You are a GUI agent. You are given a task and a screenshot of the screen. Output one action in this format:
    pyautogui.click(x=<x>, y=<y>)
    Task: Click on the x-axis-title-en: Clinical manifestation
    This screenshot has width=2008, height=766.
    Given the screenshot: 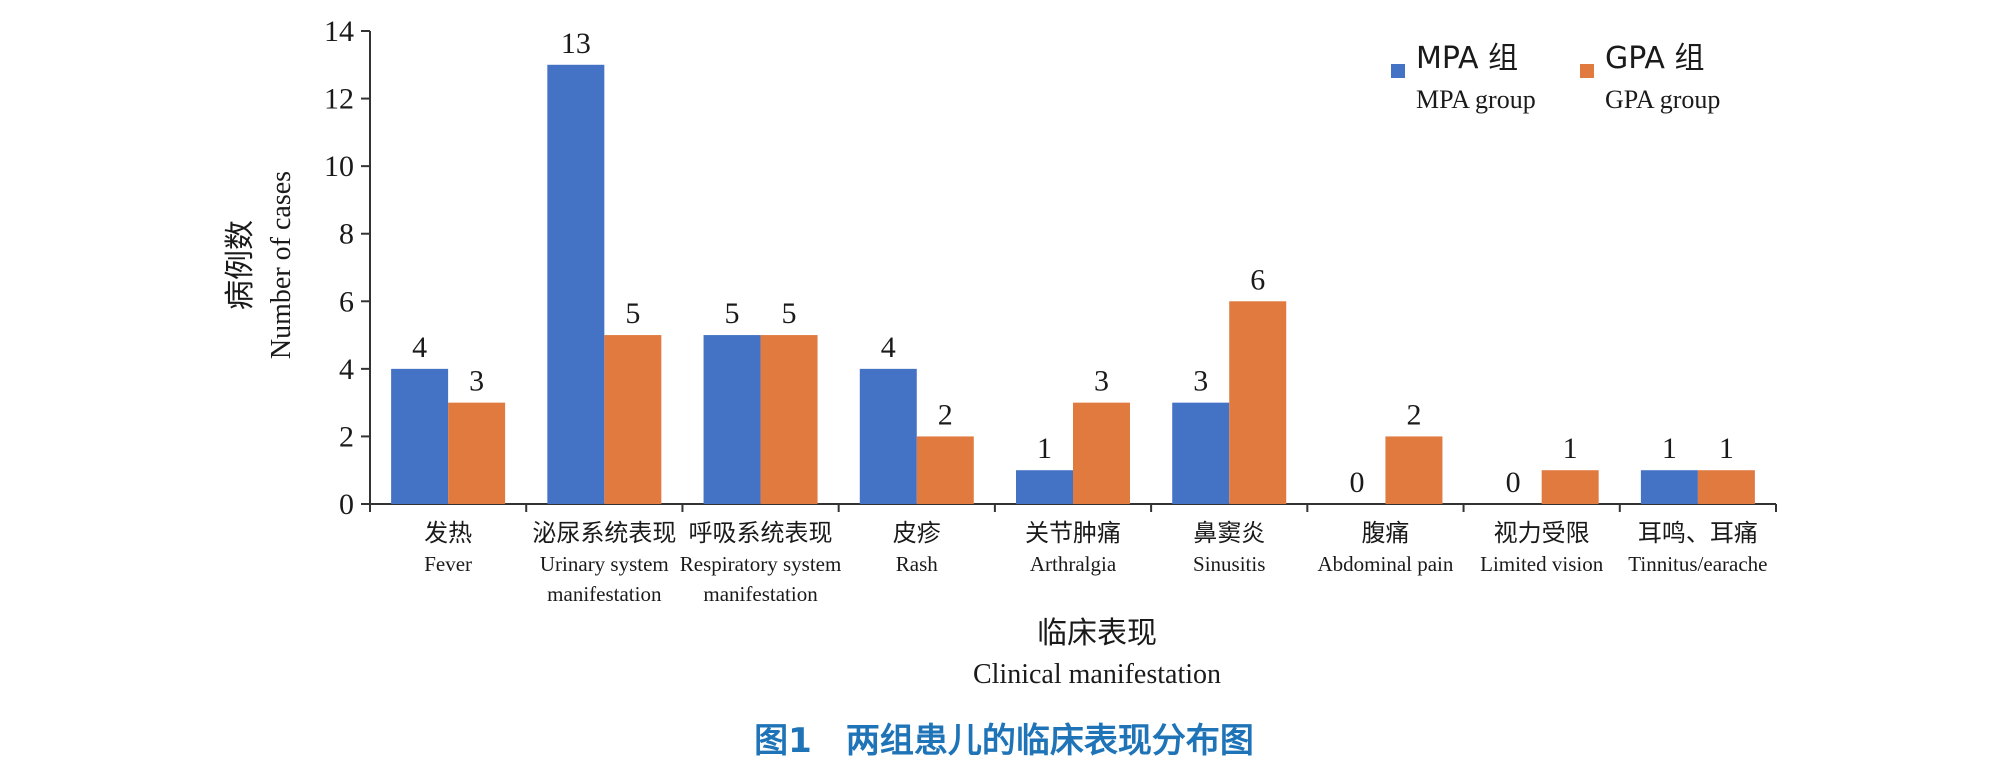 What is the action you would take?
    pyautogui.click(x=1097, y=674)
    